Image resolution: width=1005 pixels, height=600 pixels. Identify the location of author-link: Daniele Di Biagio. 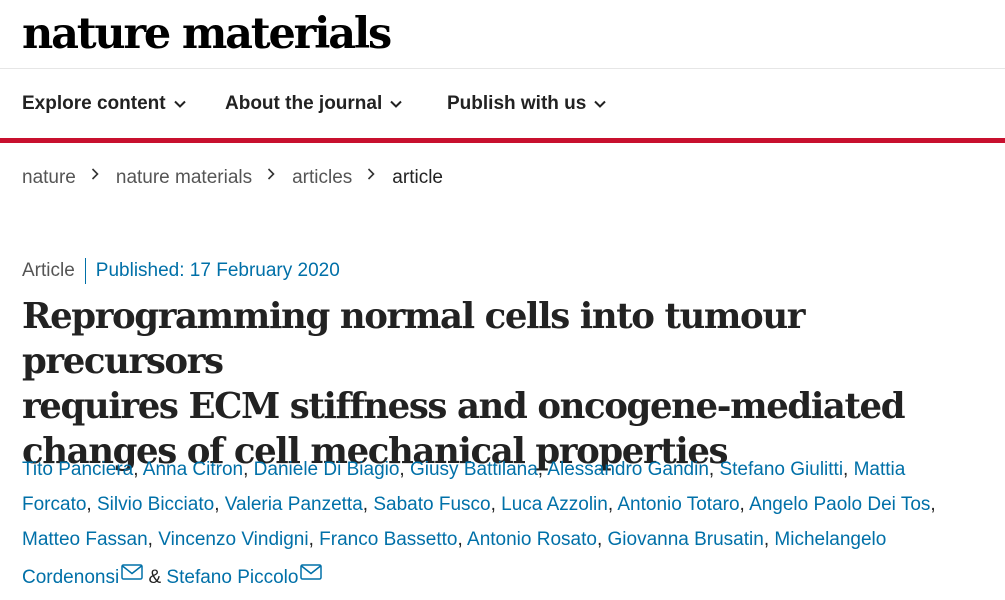
(326, 469).